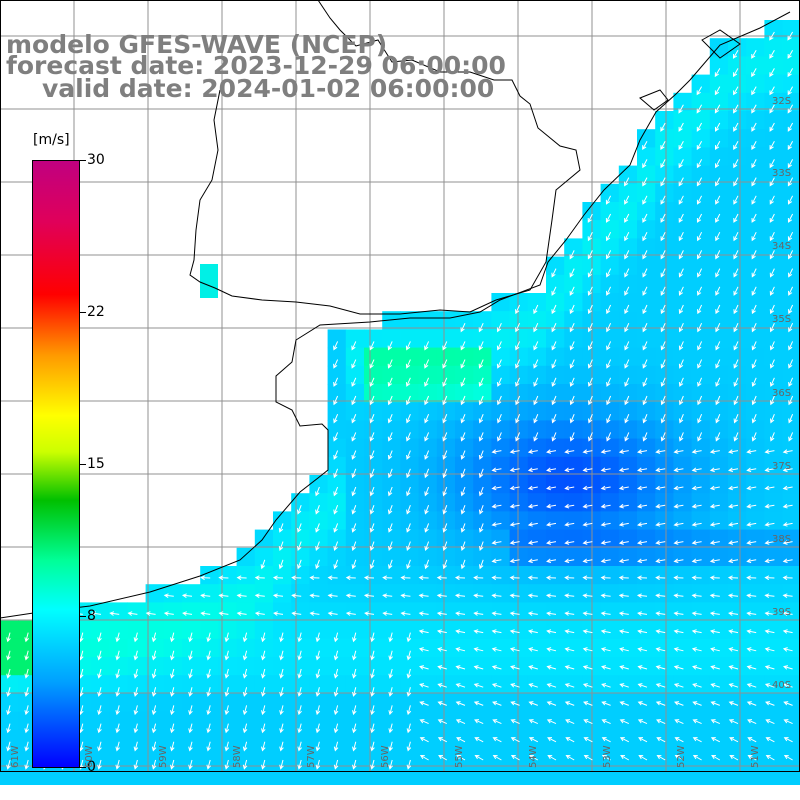  Describe the element at coordinates (782, 319) in the screenshot. I see `lat-label: 35S` at that location.